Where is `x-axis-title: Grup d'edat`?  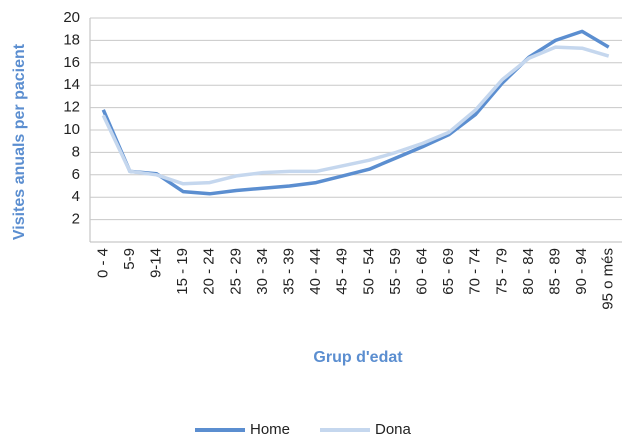 x-axis-title: Grup d'edat is located at coordinates (358, 357).